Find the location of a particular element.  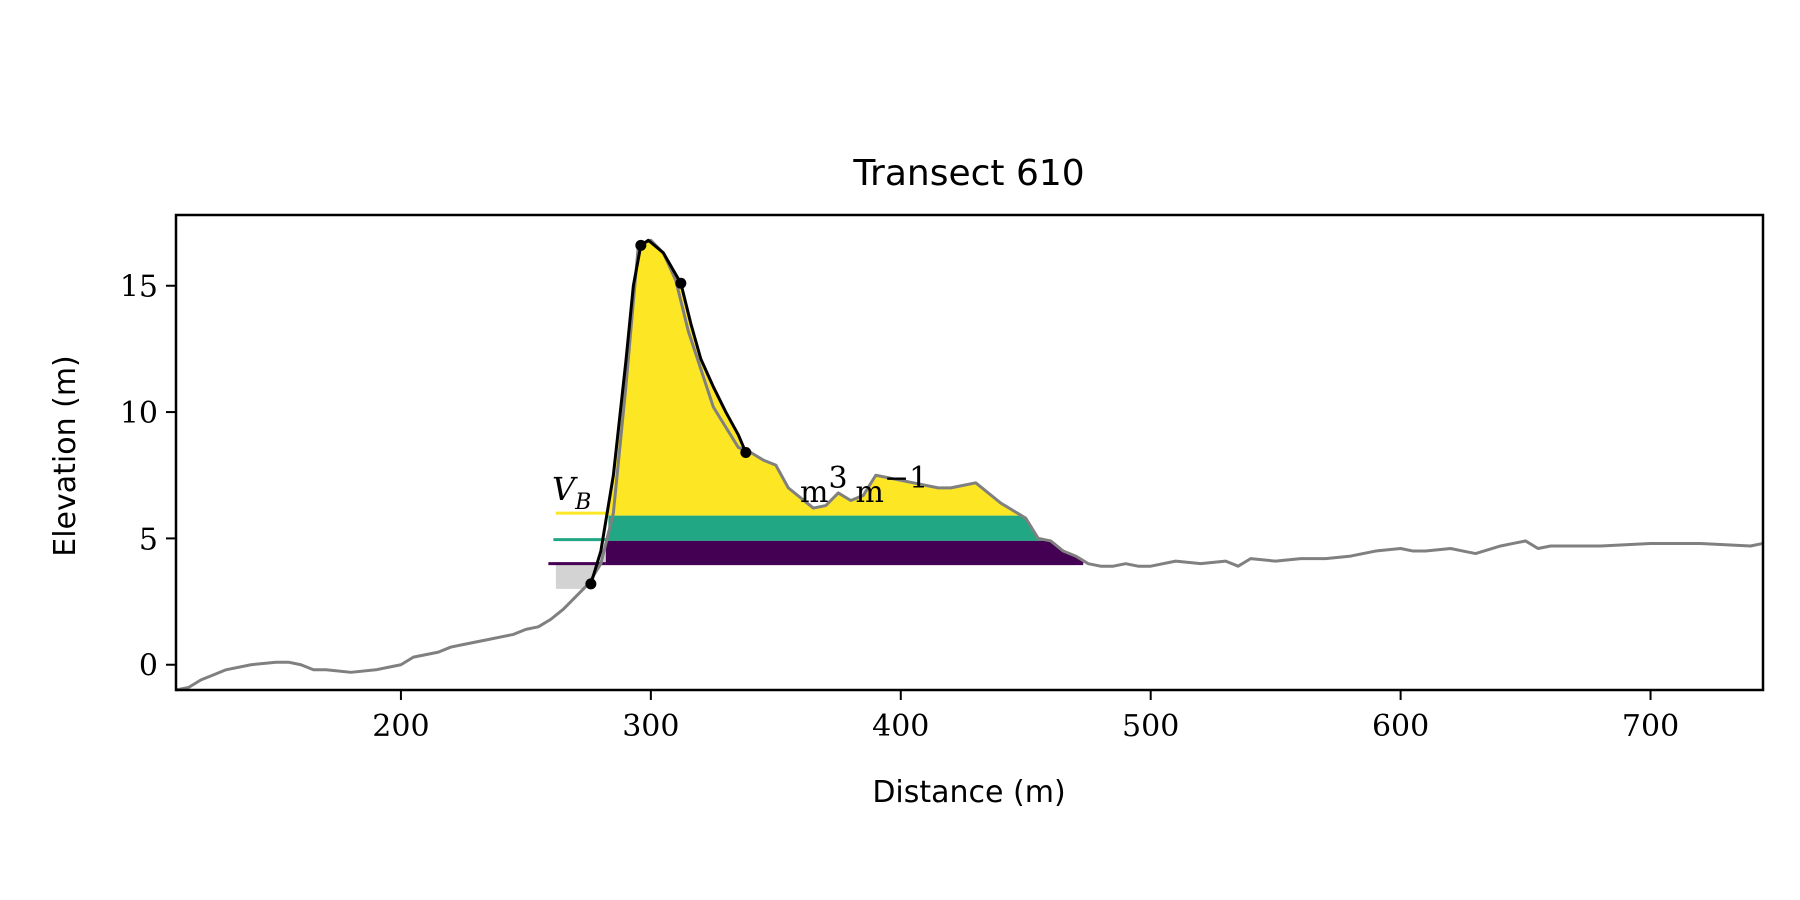

x-tick-label: 400 is located at coordinates (900, 726).